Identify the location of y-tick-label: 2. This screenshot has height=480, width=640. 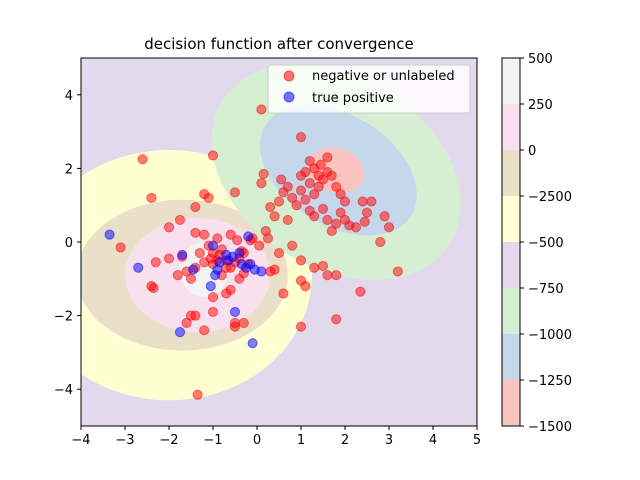
(69, 169).